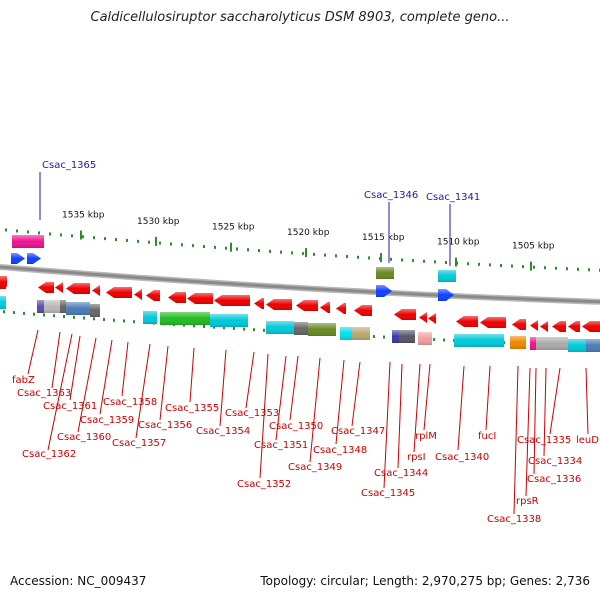 This screenshot has width=600, height=600. What do you see at coordinates (130, 402) in the screenshot?
I see `bottom-gene-label: Csac_1358` at bounding box center [130, 402].